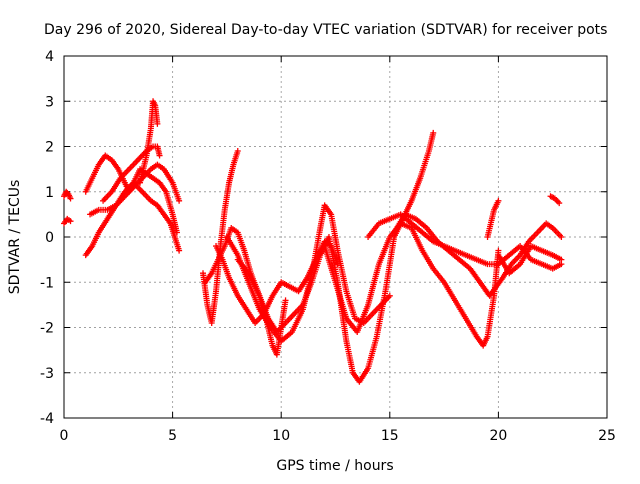 This screenshot has height=484, width=640. What do you see at coordinates (607, 436) in the screenshot?
I see `x-tick-label: 25` at bounding box center [607, 436].